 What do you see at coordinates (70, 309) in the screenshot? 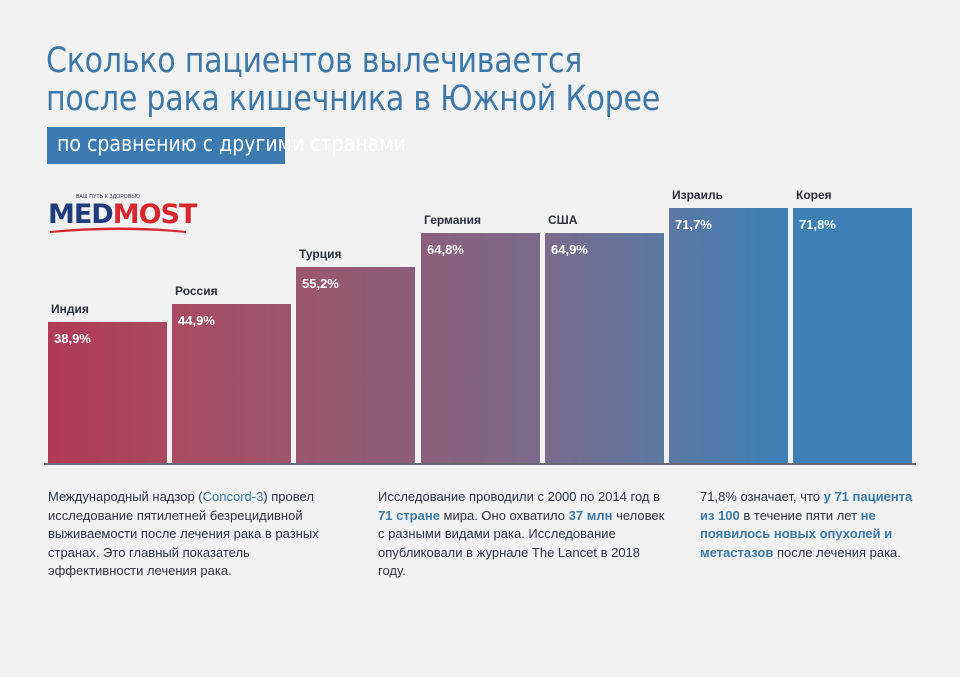
I see `bar-category-label: Индия` at bounding box center [70, 309].